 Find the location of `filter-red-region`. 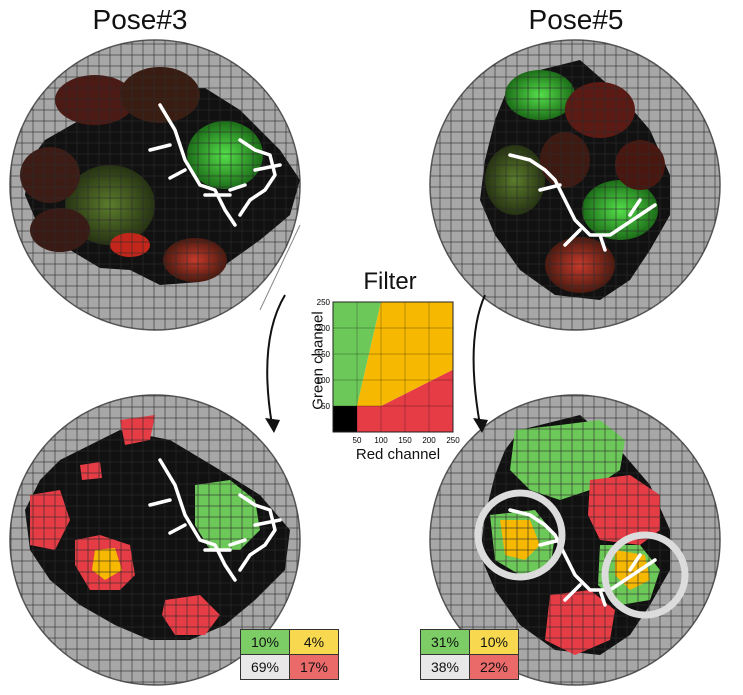

filter-red-region is located at coordinates (405, 400).